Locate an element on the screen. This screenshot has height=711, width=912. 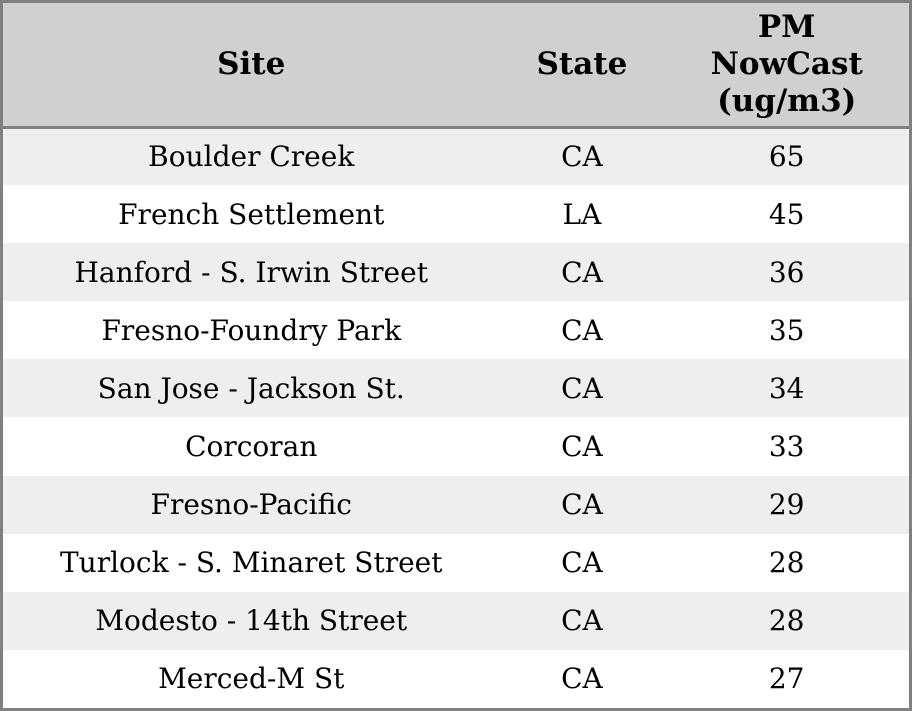
table-row: Fresno-Pacific CA 29 is located at coordinates (456, 504).